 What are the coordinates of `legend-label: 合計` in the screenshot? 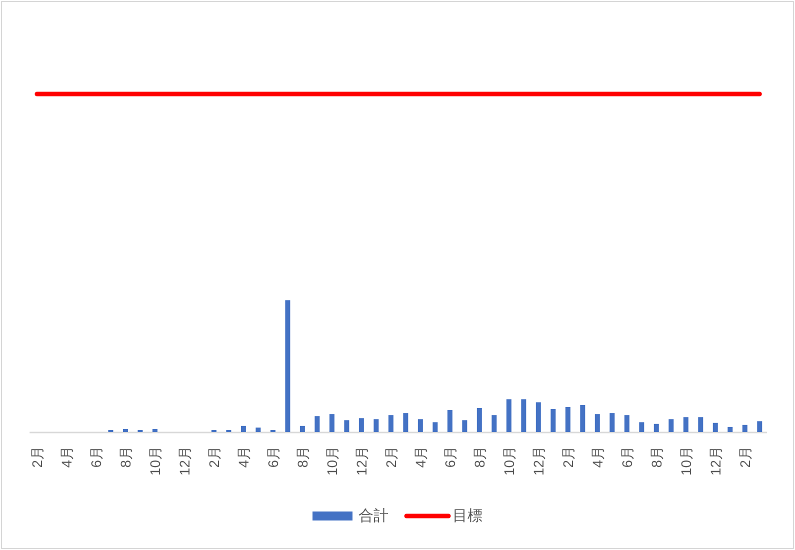 It's located at (373, 516).